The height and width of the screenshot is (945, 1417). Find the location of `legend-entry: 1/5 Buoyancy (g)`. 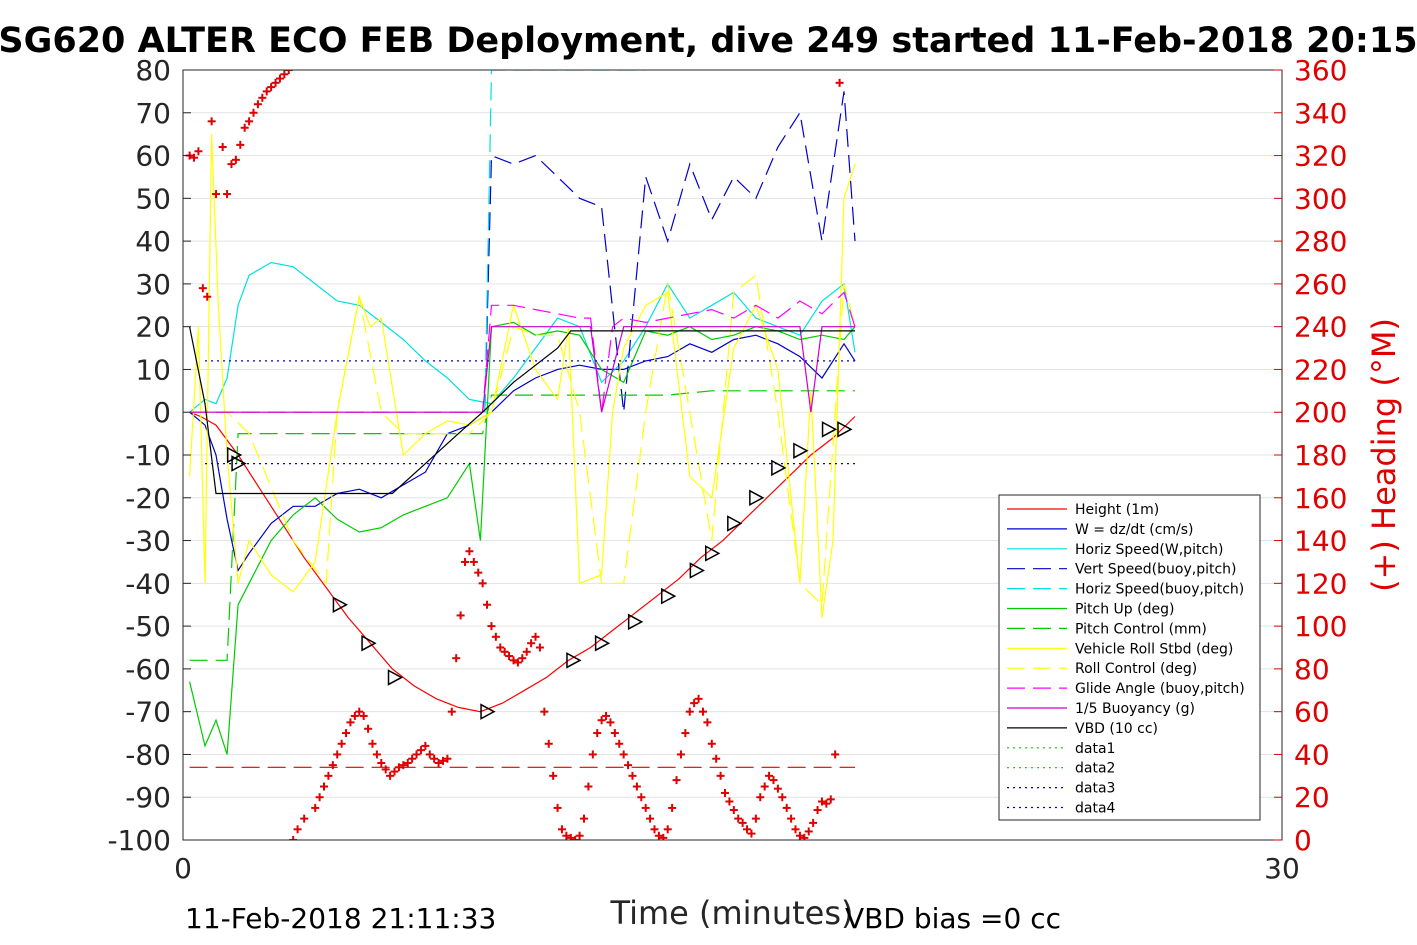

legend-entry: 1/5 Buoyancy (g) is located at coordinates (1101, 709).